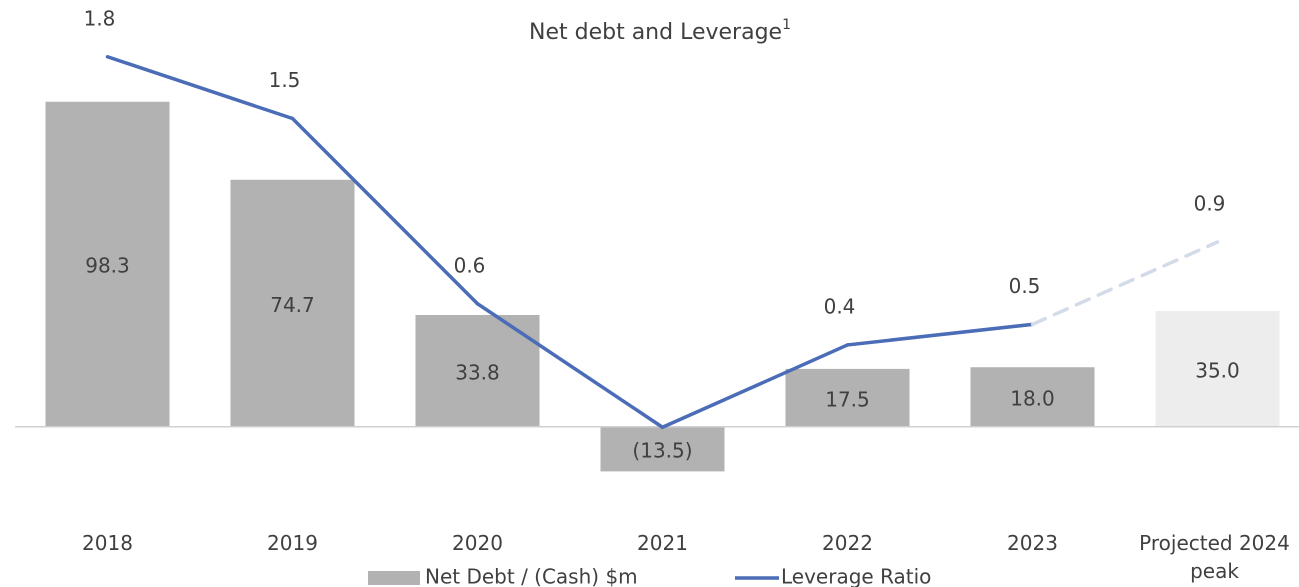 This screenshot has width=1299, height=587. I want to click on bar-value-label: (13.5), so click(662, 451).